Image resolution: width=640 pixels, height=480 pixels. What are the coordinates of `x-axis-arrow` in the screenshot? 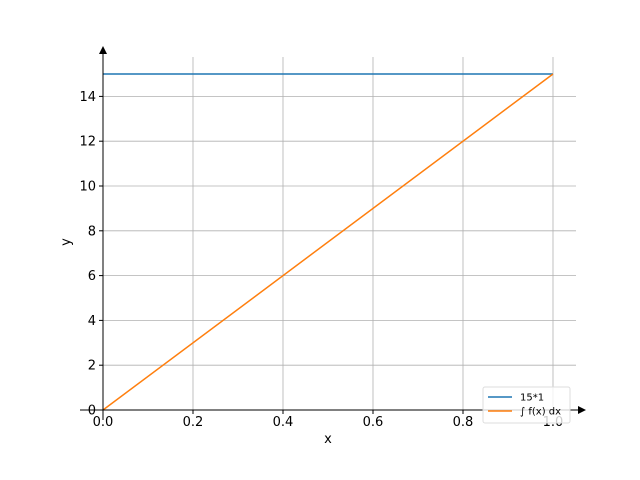 It's located at (582, 410).